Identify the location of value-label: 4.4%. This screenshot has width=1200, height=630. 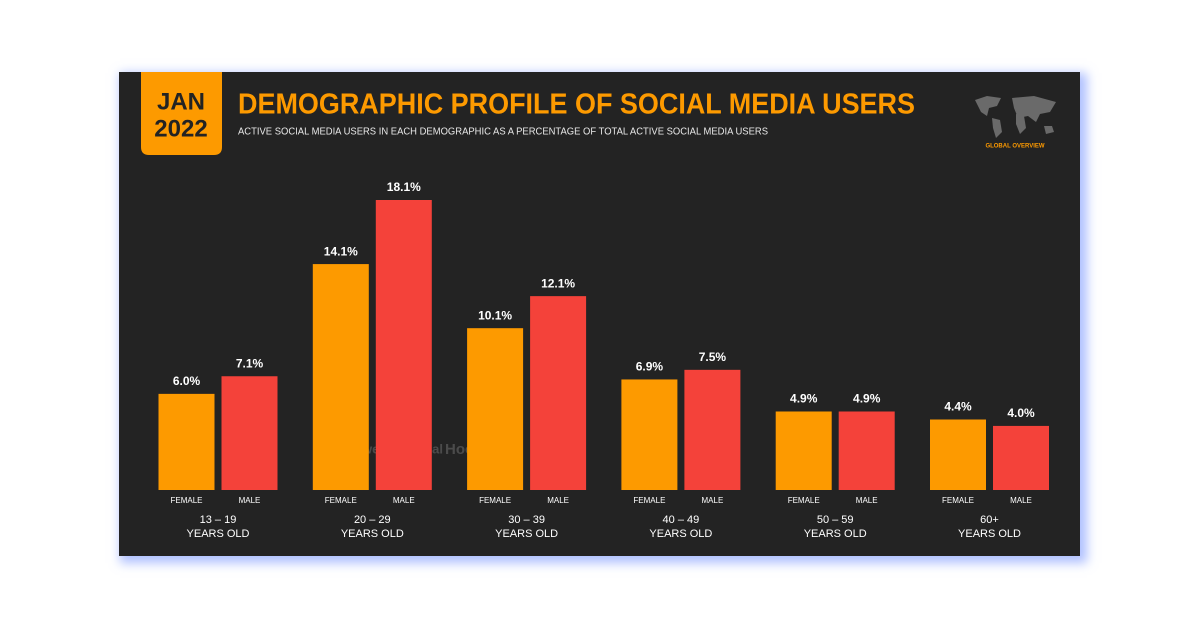
(958, 407).